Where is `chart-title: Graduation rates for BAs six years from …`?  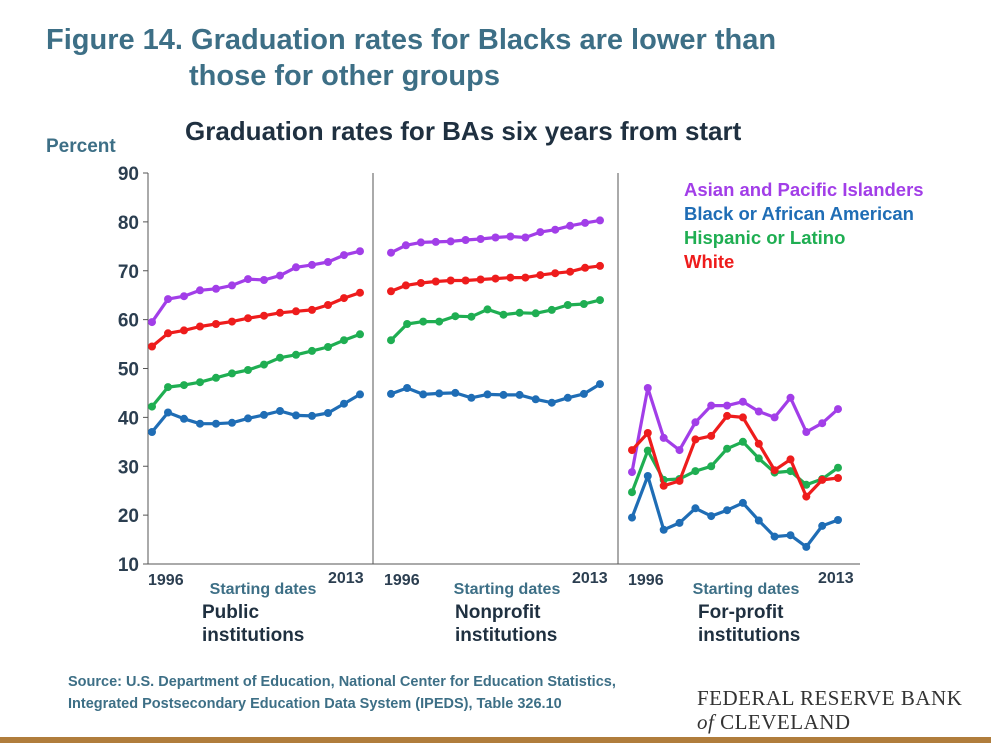 chart-title: Graduation rates for BAs six years from … is located at coordinates (463, 131).